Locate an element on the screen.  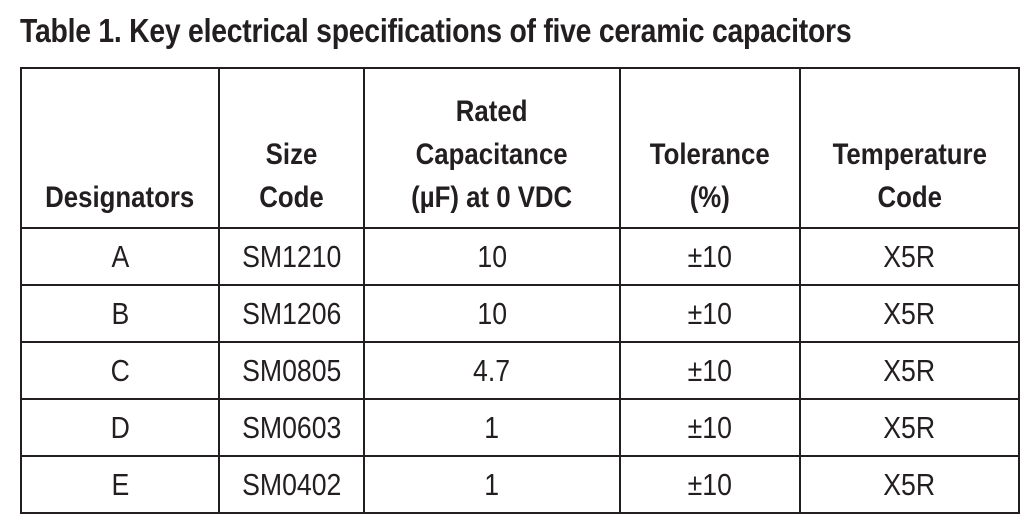
cell-capacitance: 4.7 is located at coordinates (492, 370).